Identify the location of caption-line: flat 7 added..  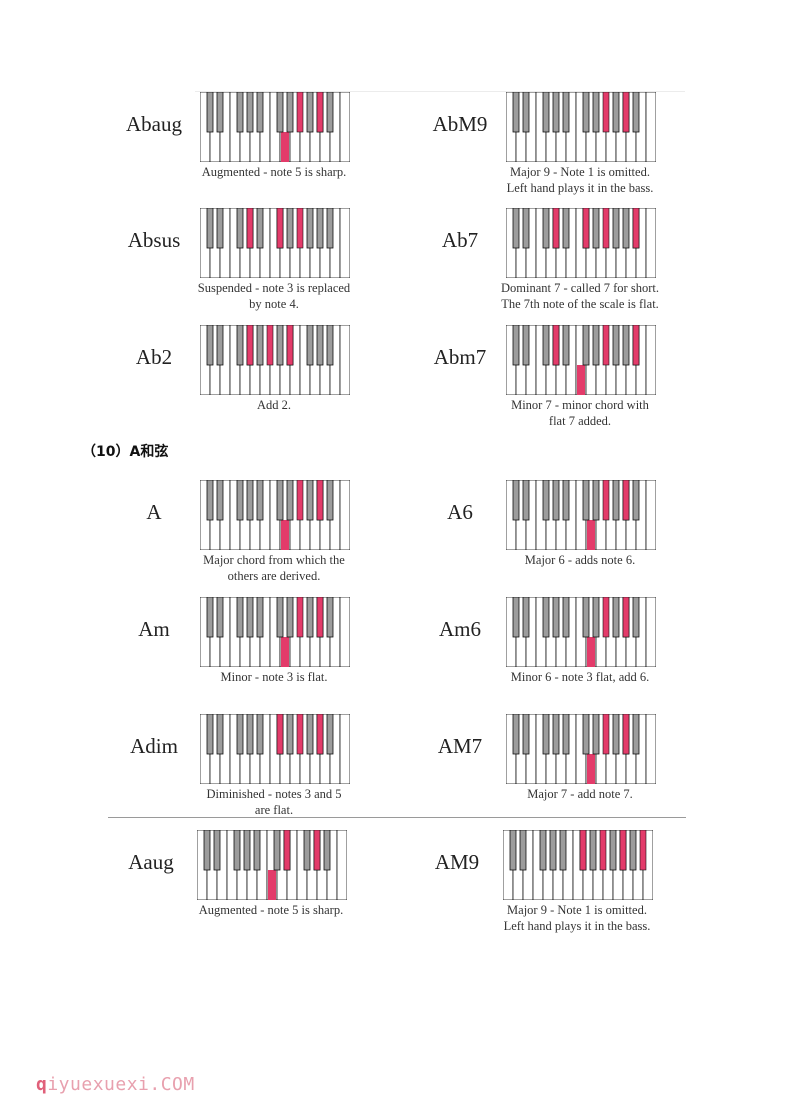
(580, 421).